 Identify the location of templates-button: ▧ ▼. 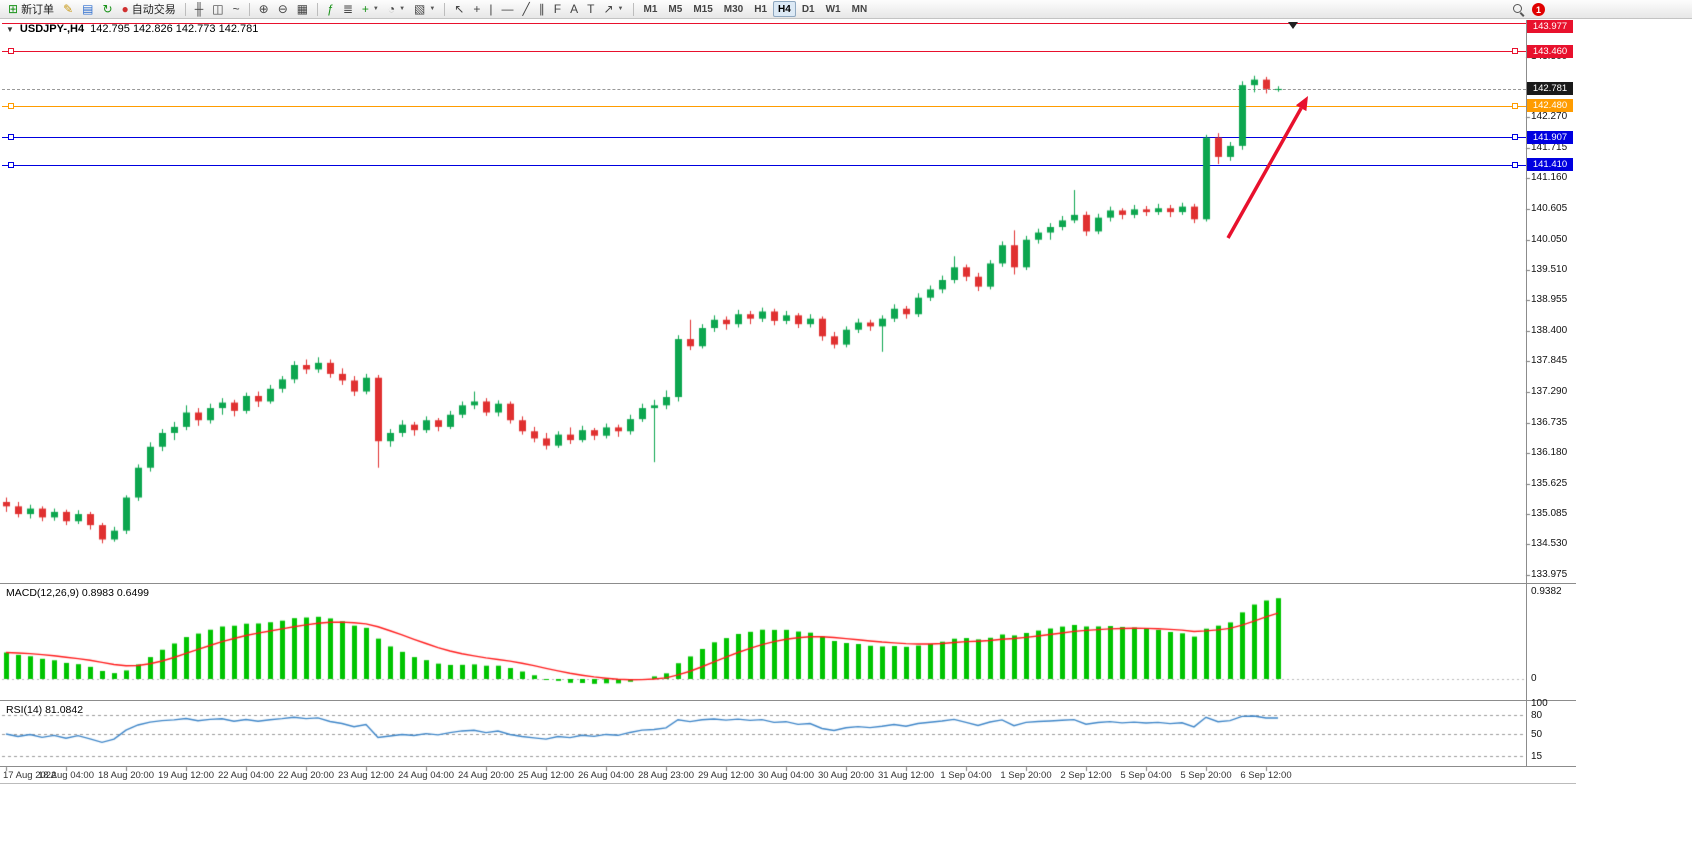
(424, 9).